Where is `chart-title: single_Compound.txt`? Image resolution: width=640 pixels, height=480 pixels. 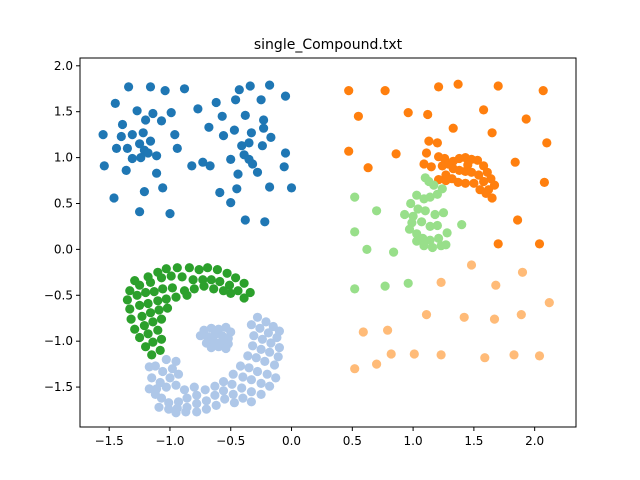
chart-title: single_Compound.txt is located at coordinates (328, 45).